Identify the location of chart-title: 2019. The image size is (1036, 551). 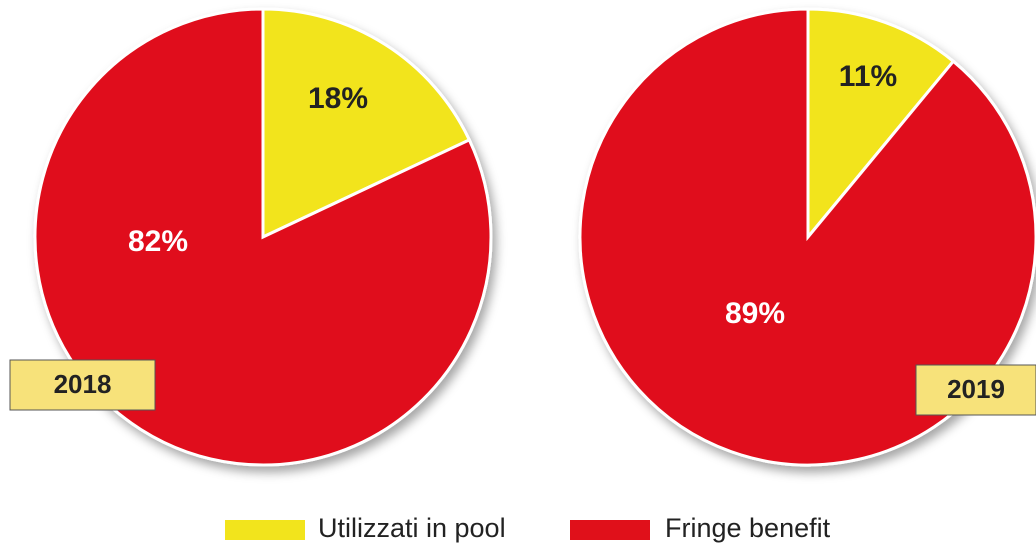
(976, 389).